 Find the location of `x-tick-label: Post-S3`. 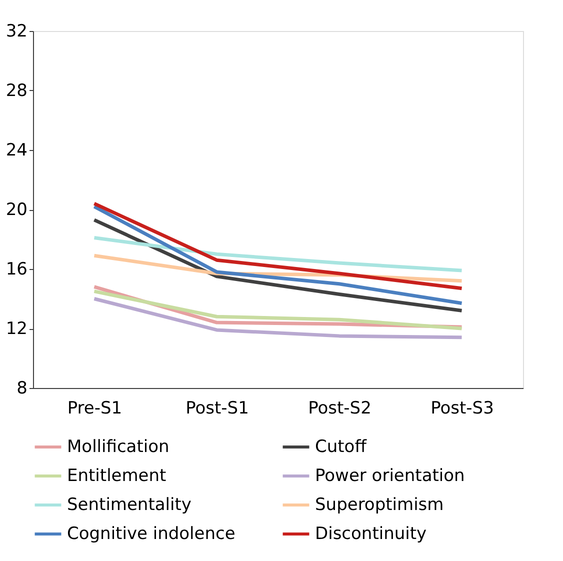

x-tick-label: Post-S3 is located at coordinates (462, 408).